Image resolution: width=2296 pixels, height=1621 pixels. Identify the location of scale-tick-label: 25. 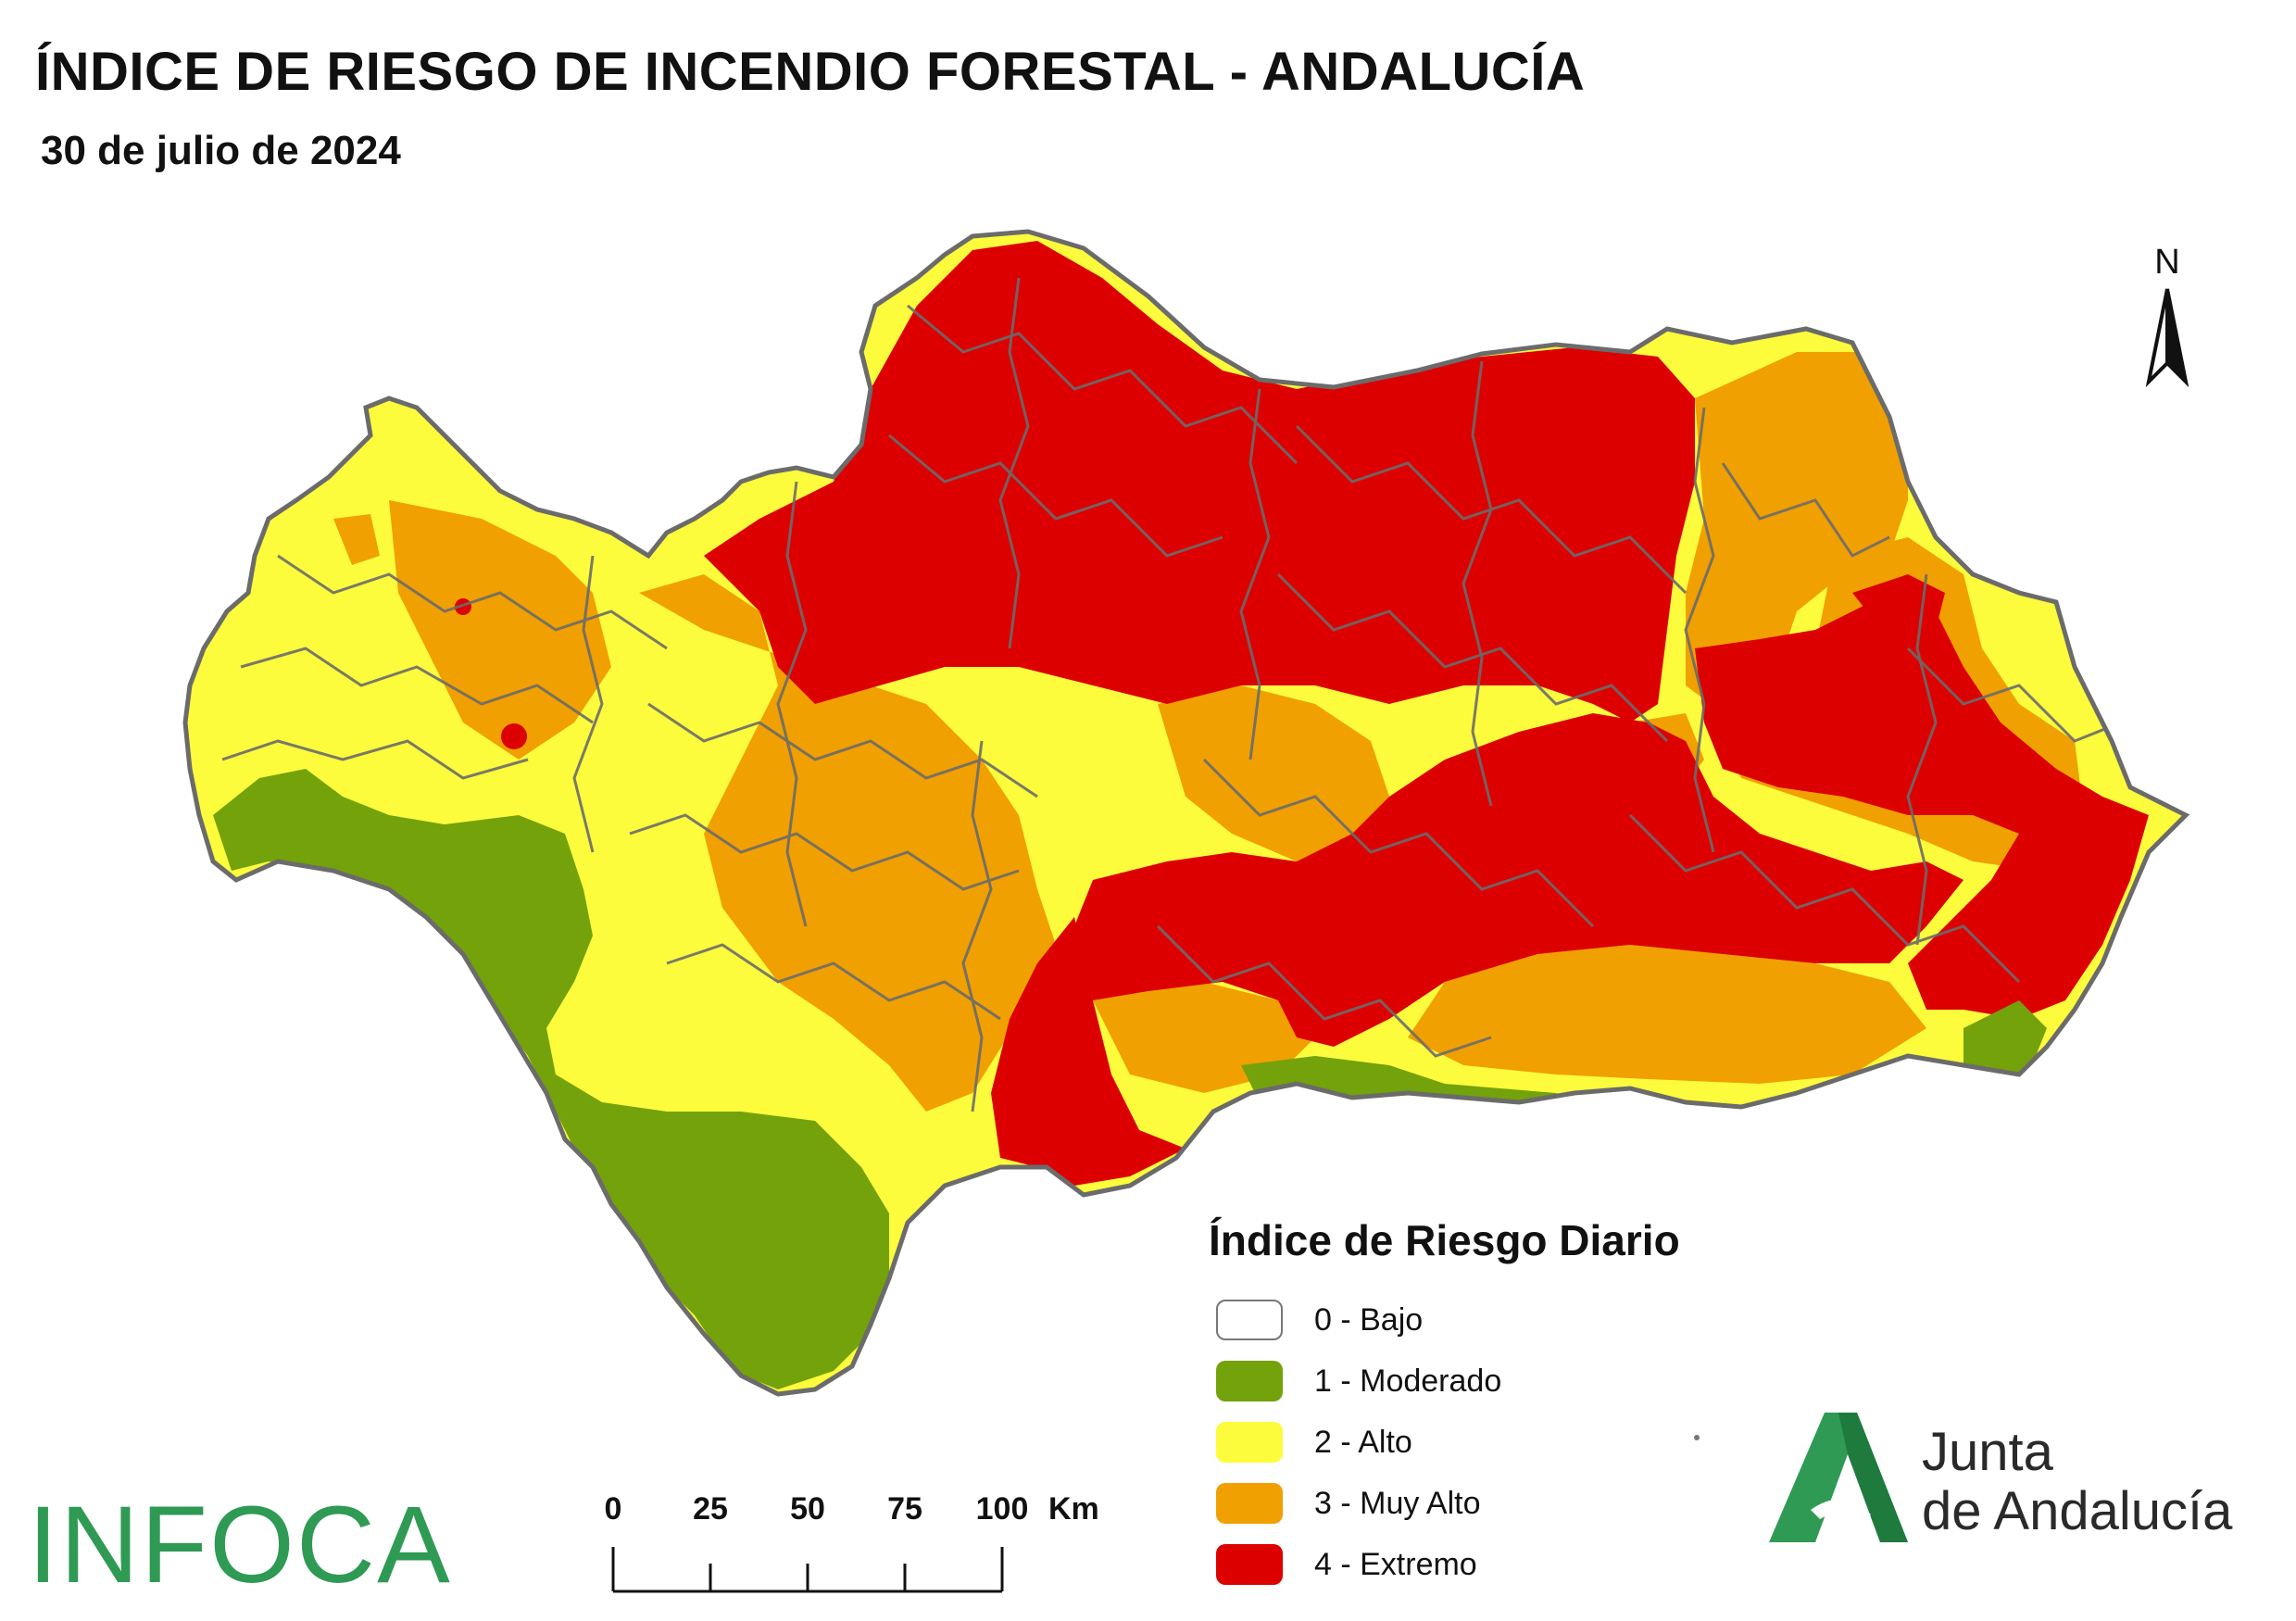
(710, 1509).